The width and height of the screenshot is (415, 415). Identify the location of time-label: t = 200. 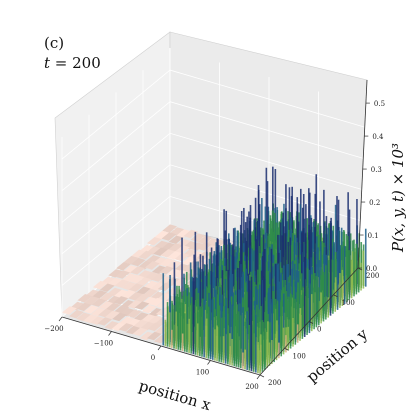
(72, 63).